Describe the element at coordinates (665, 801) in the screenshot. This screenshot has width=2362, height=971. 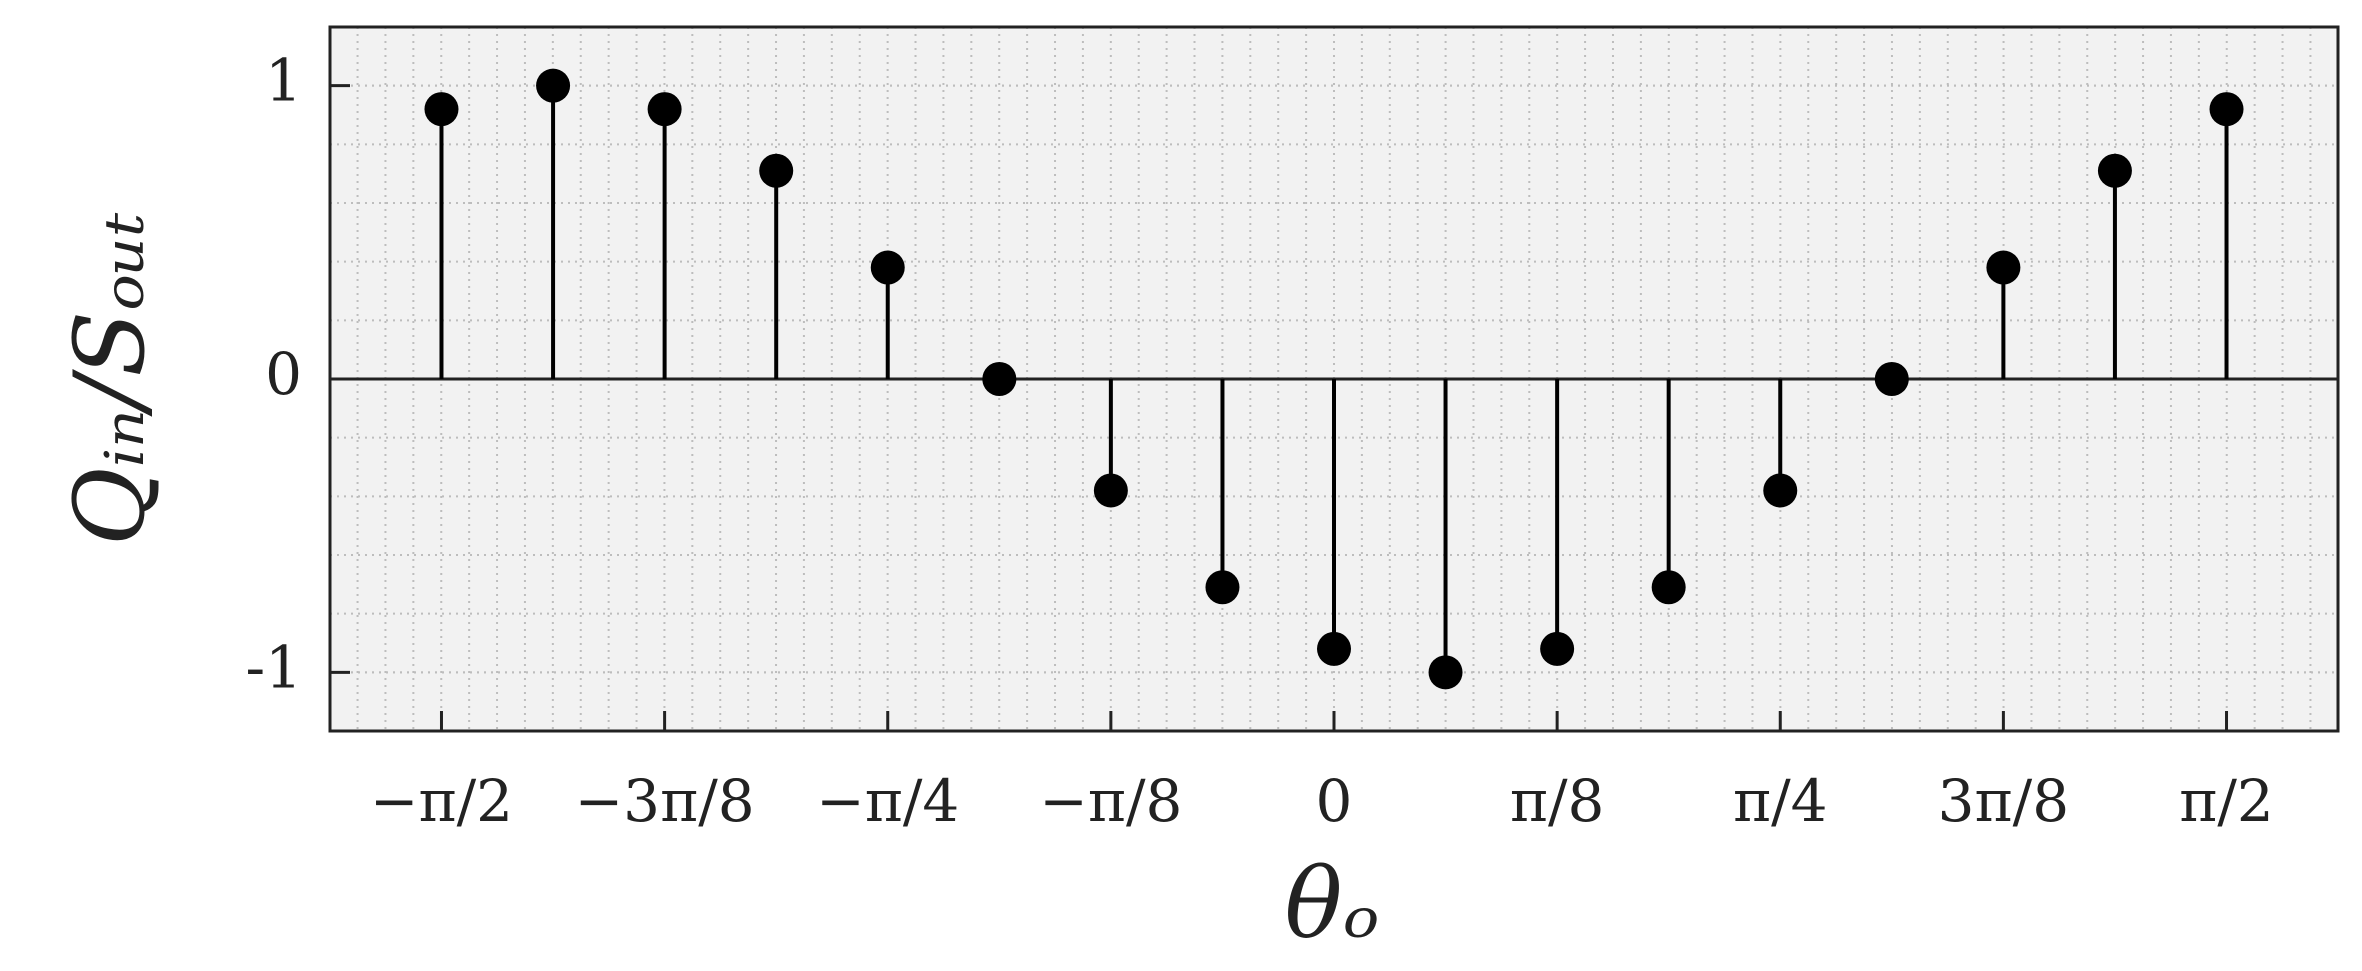
I see `x-tick-label: −3π/8` at that location.